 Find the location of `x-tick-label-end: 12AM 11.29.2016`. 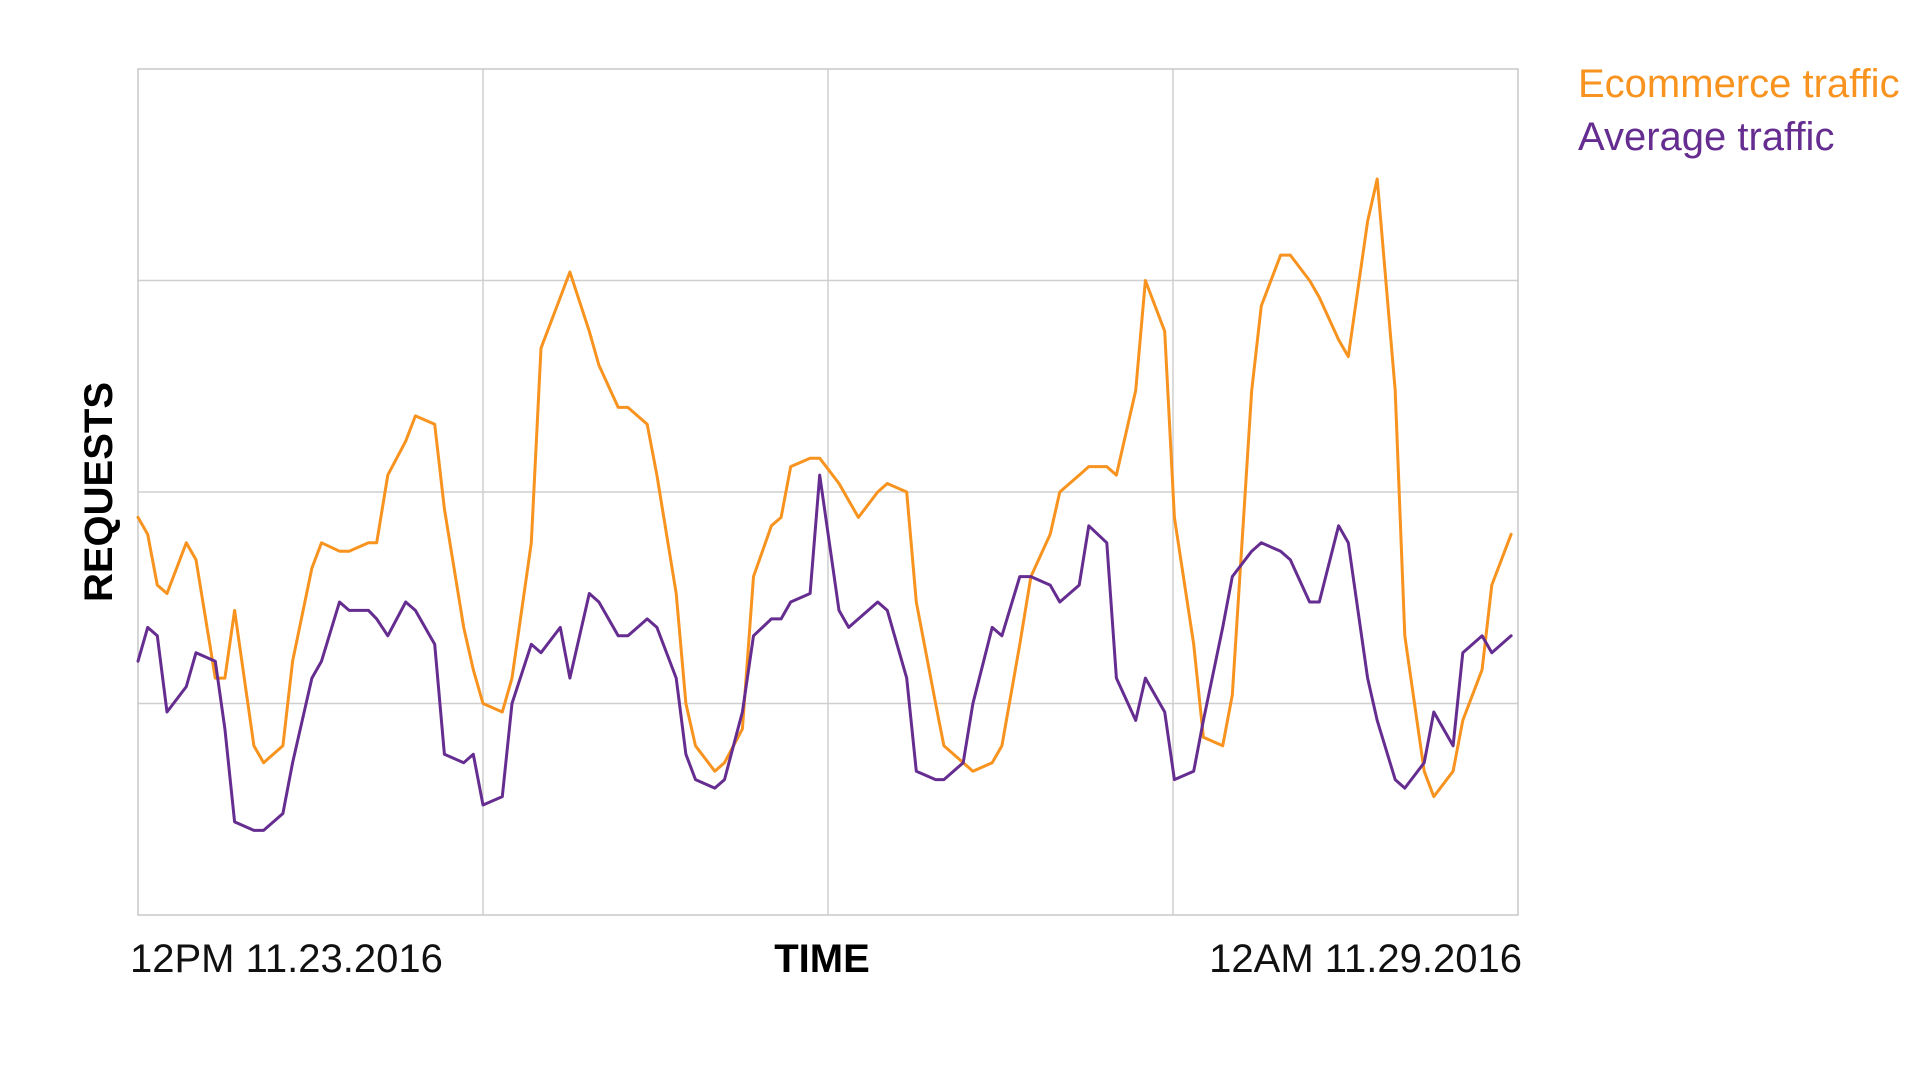

x-tick-label-end: 12AM 11.29.2016 is located at coordinates (1365, 959).